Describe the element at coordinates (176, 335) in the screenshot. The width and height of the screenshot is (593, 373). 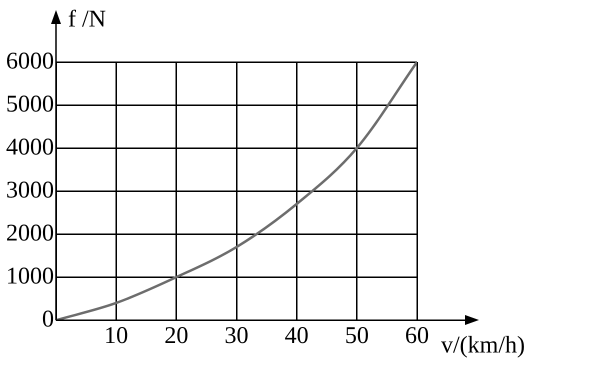
I see `x-tick-label: 20` at that location.